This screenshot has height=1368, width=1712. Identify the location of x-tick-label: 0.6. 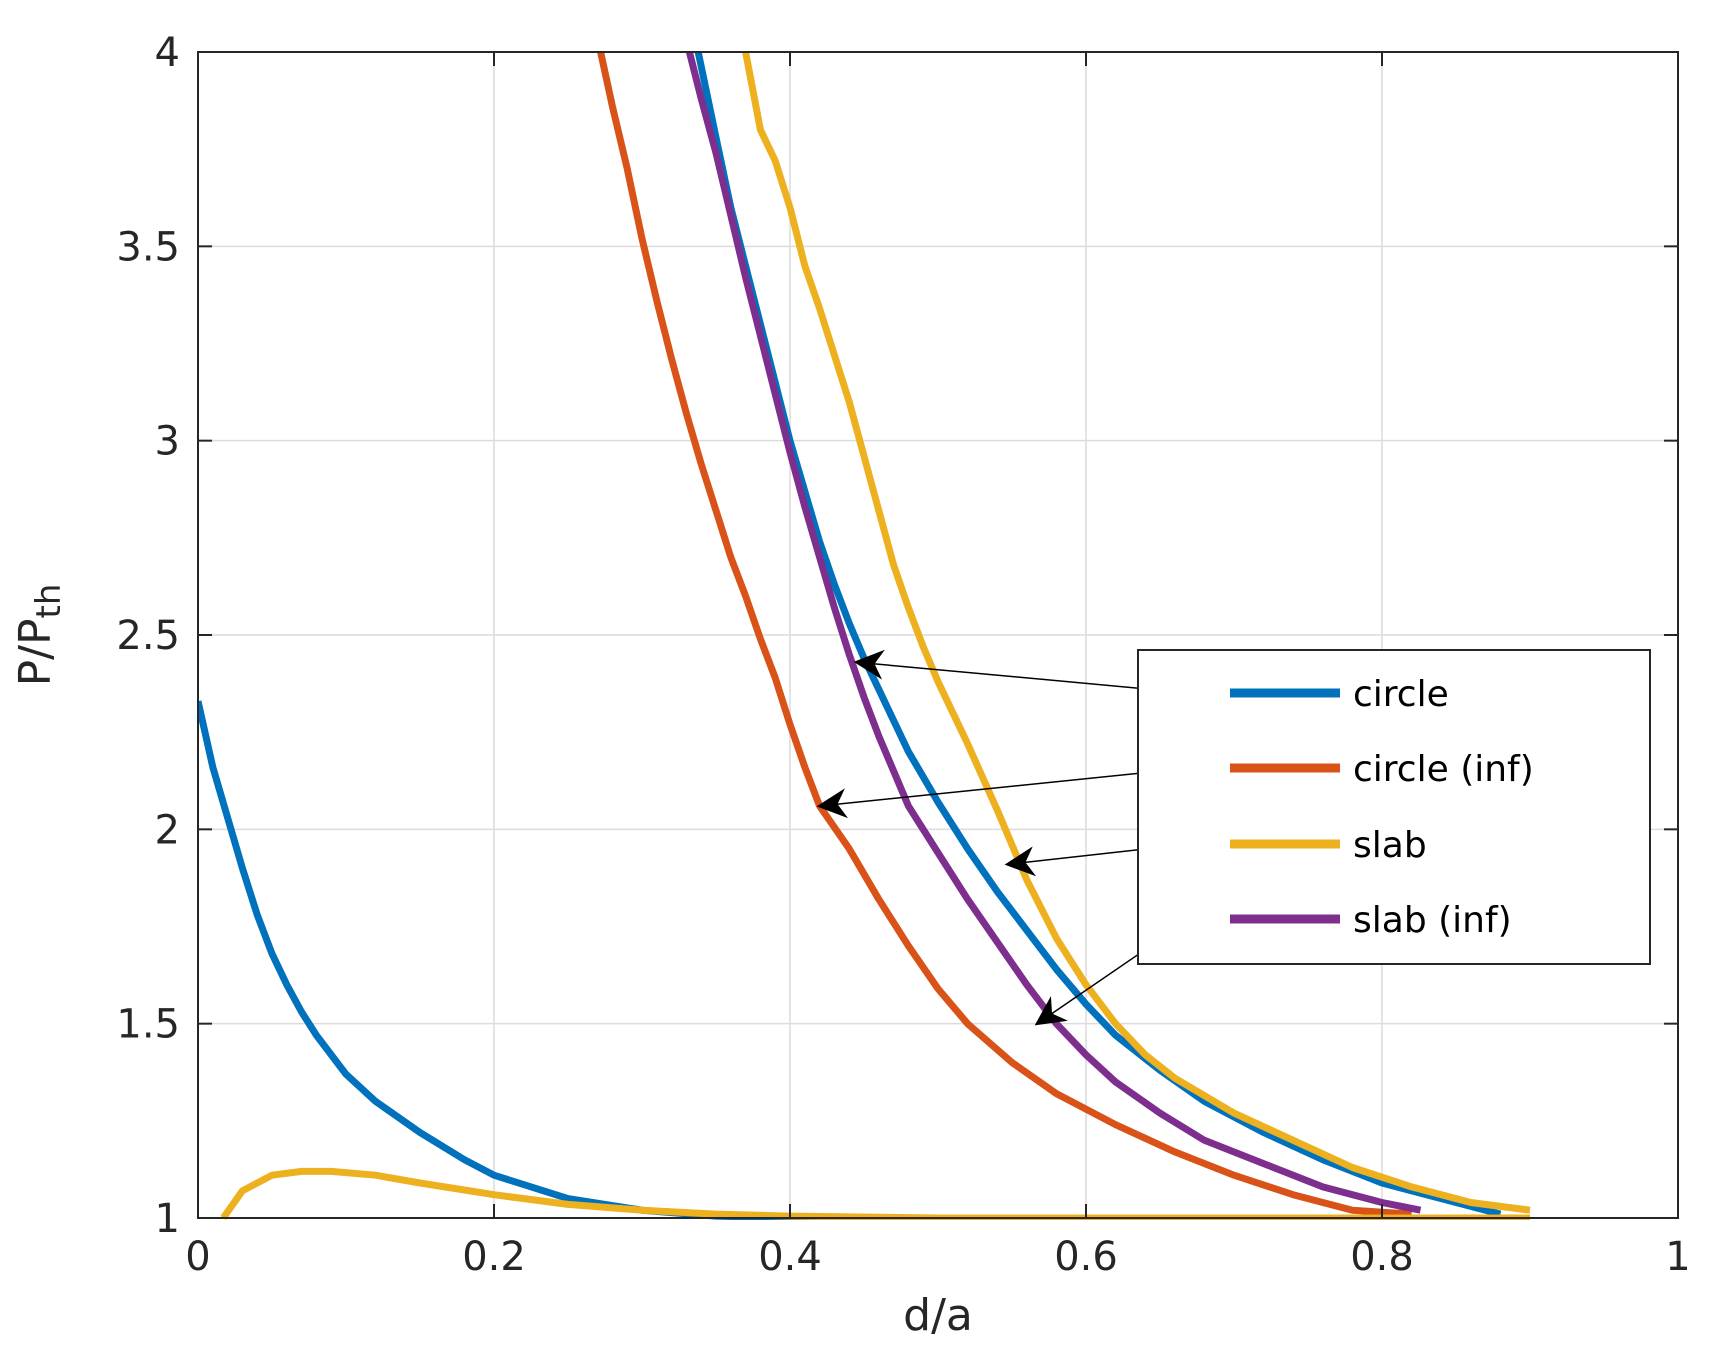
(1086, 1257).